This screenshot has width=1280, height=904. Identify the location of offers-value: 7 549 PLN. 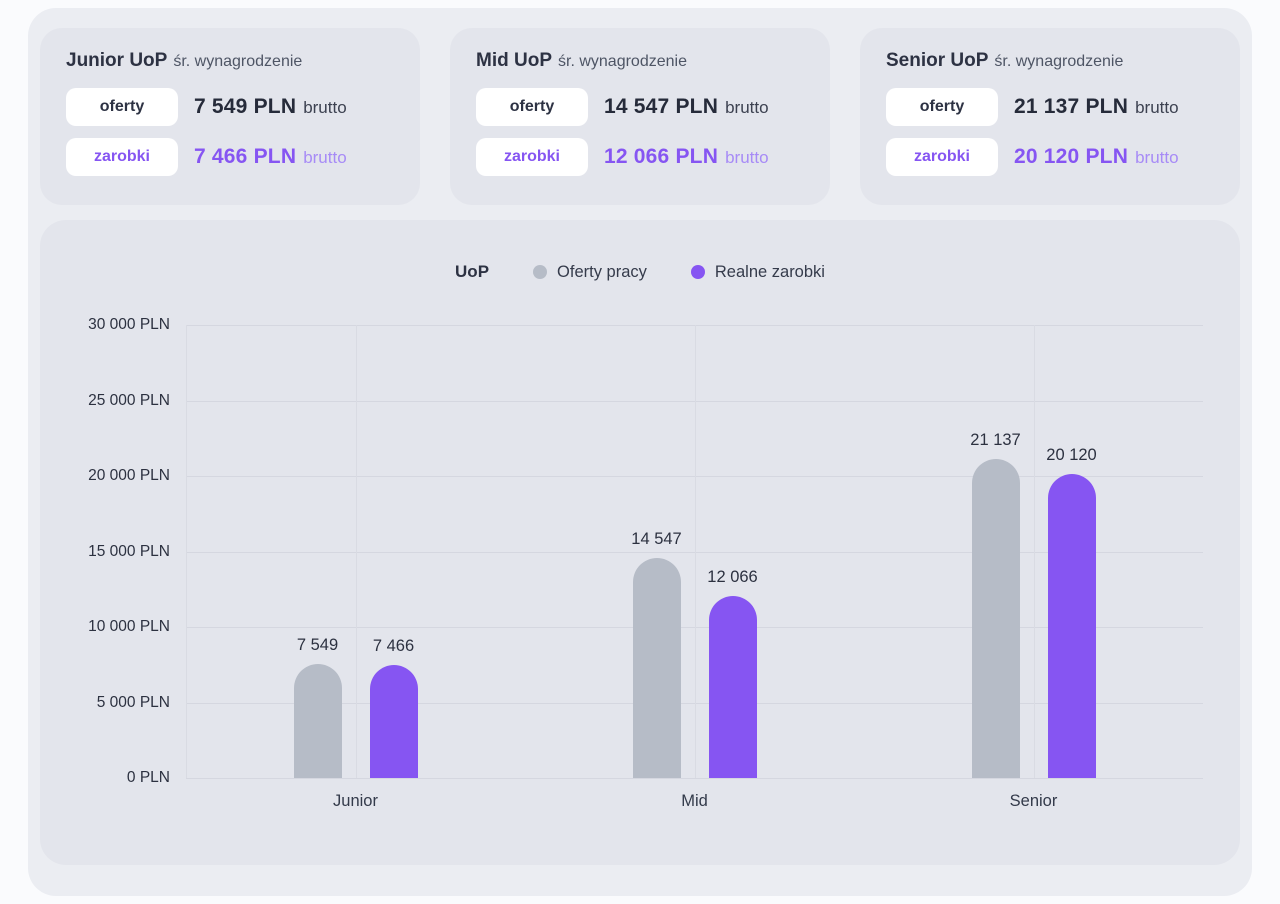
(245, 106).